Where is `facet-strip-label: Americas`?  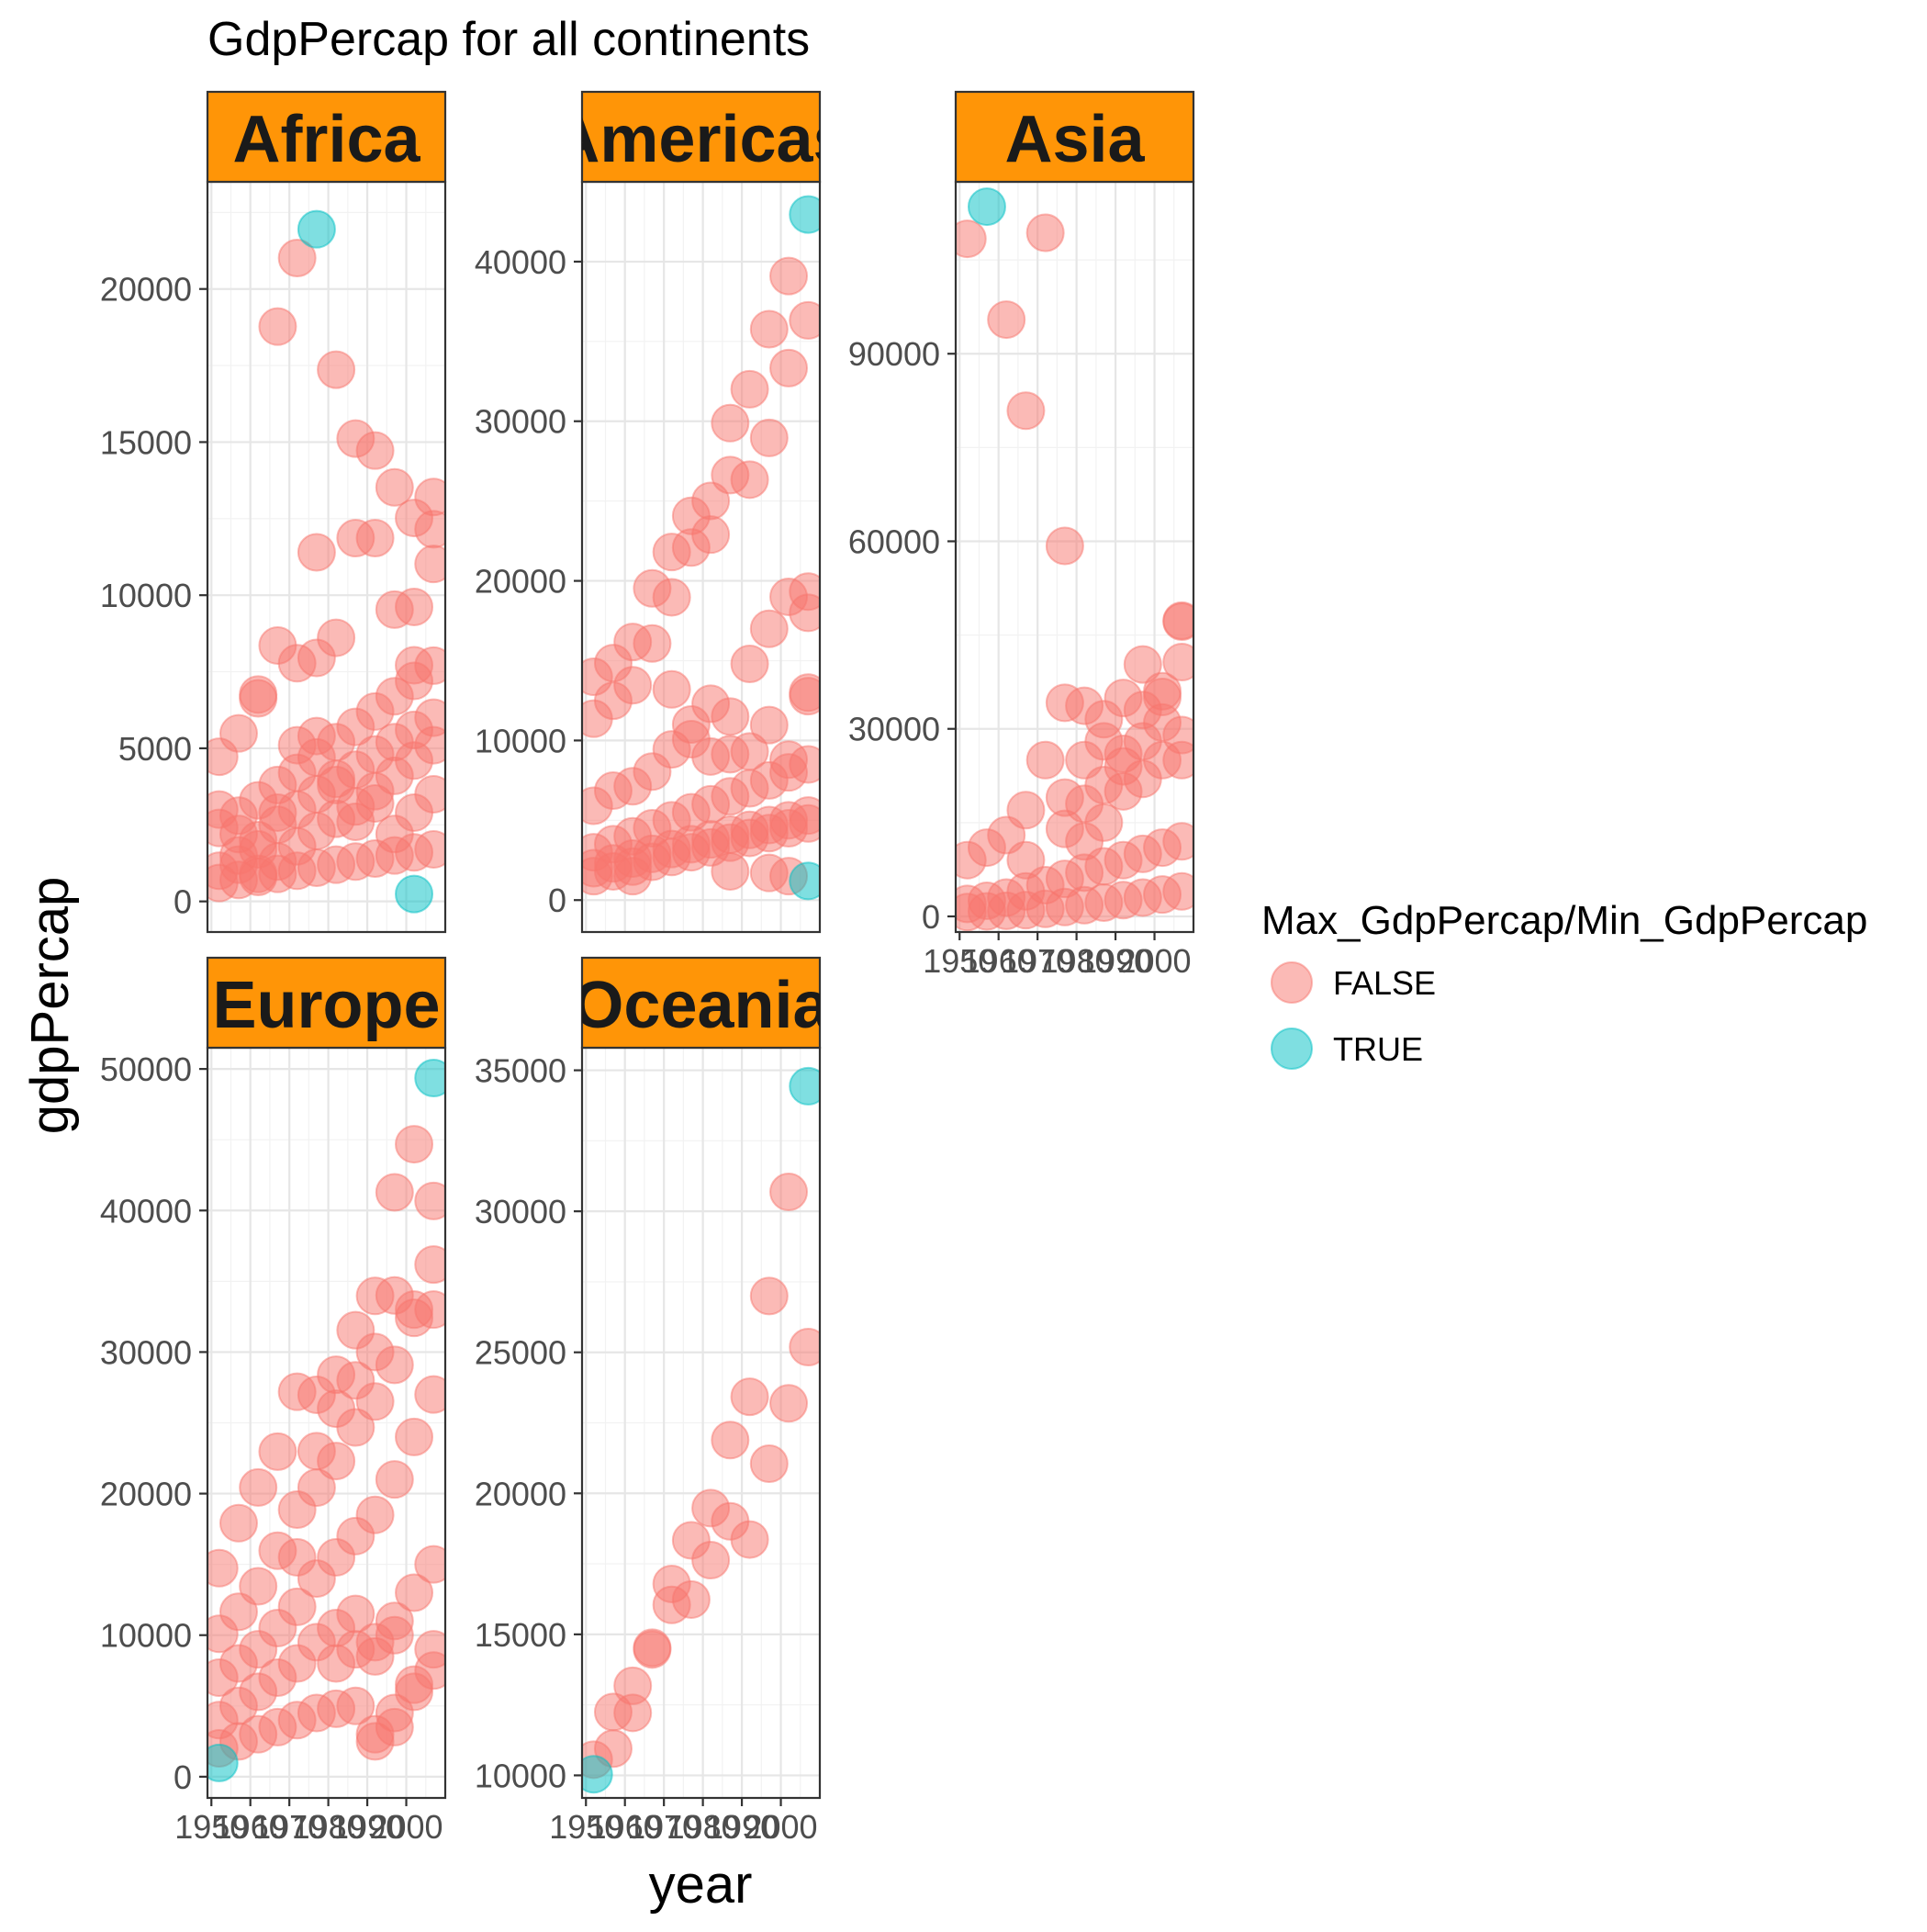
facet-strip-label: Americas is located at coordinates (701, 139).